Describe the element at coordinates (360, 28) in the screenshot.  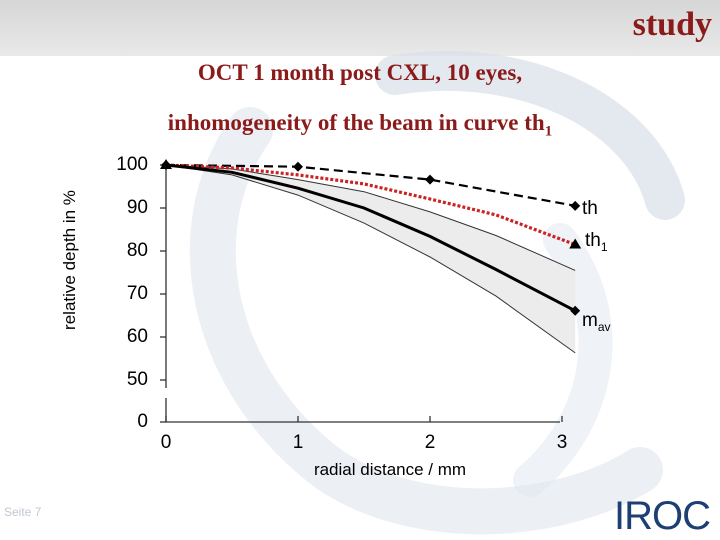
I see `header-bar` at that location.